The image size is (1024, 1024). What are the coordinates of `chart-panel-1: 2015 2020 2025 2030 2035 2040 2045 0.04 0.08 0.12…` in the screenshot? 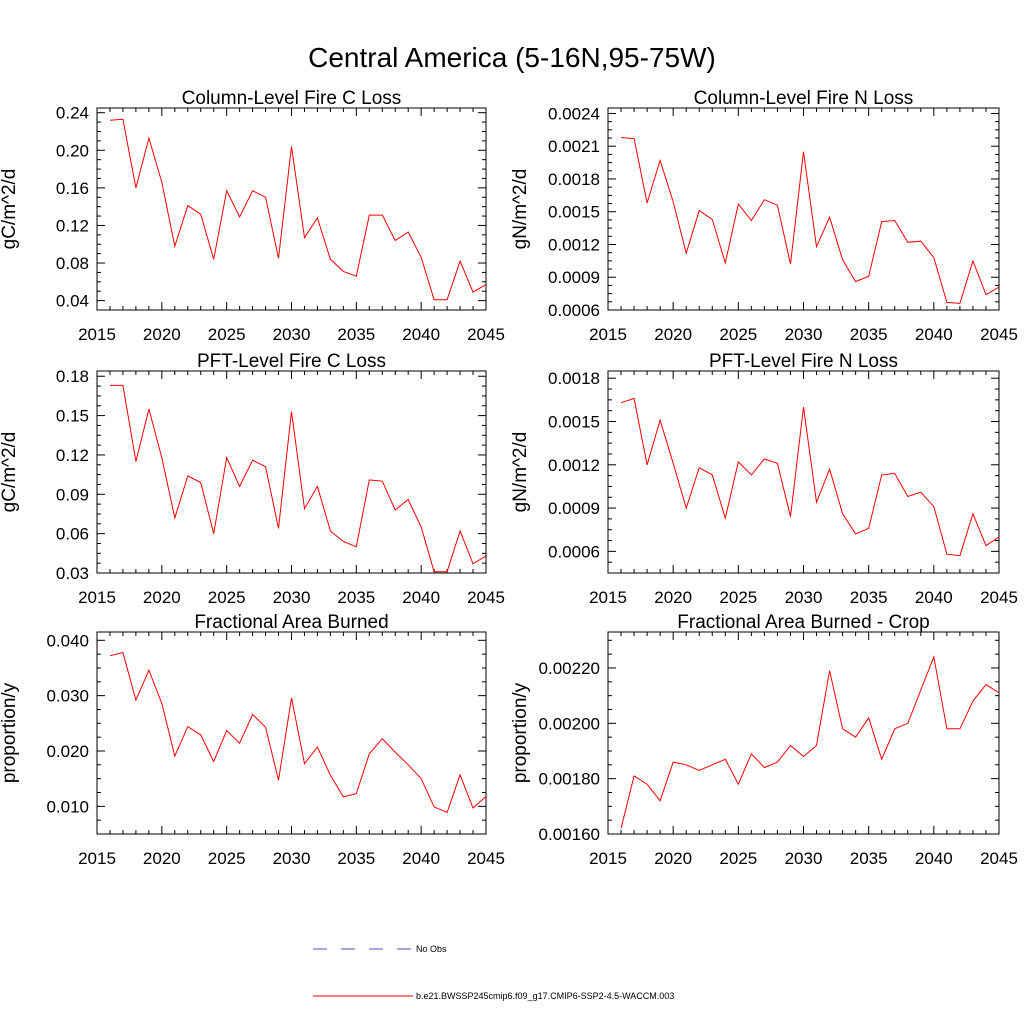 It's located at (252, 216).